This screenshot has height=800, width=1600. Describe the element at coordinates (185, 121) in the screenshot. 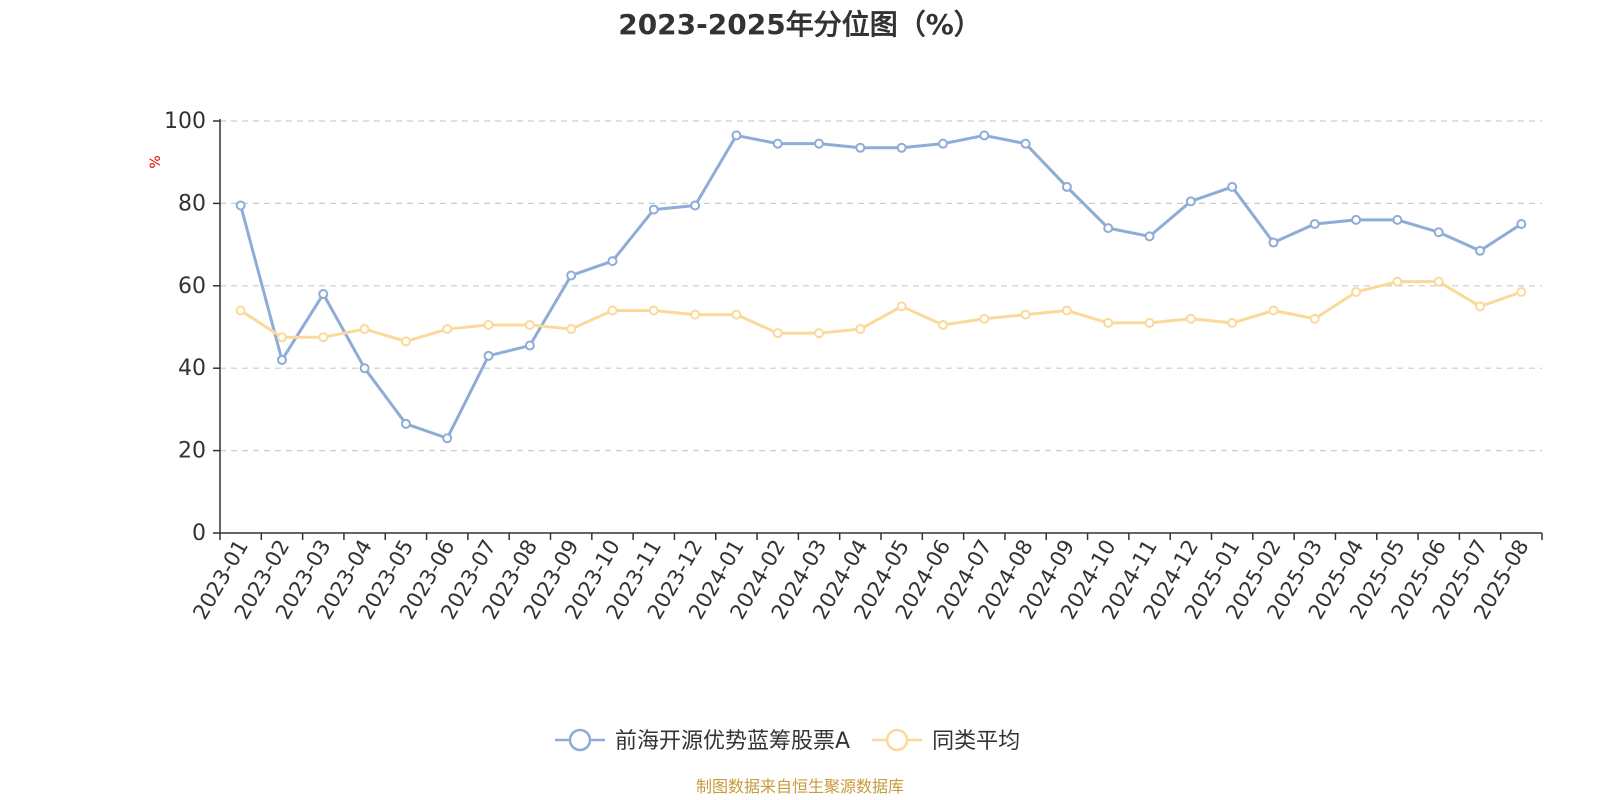

I see `y-tick-label: 100` at that location.